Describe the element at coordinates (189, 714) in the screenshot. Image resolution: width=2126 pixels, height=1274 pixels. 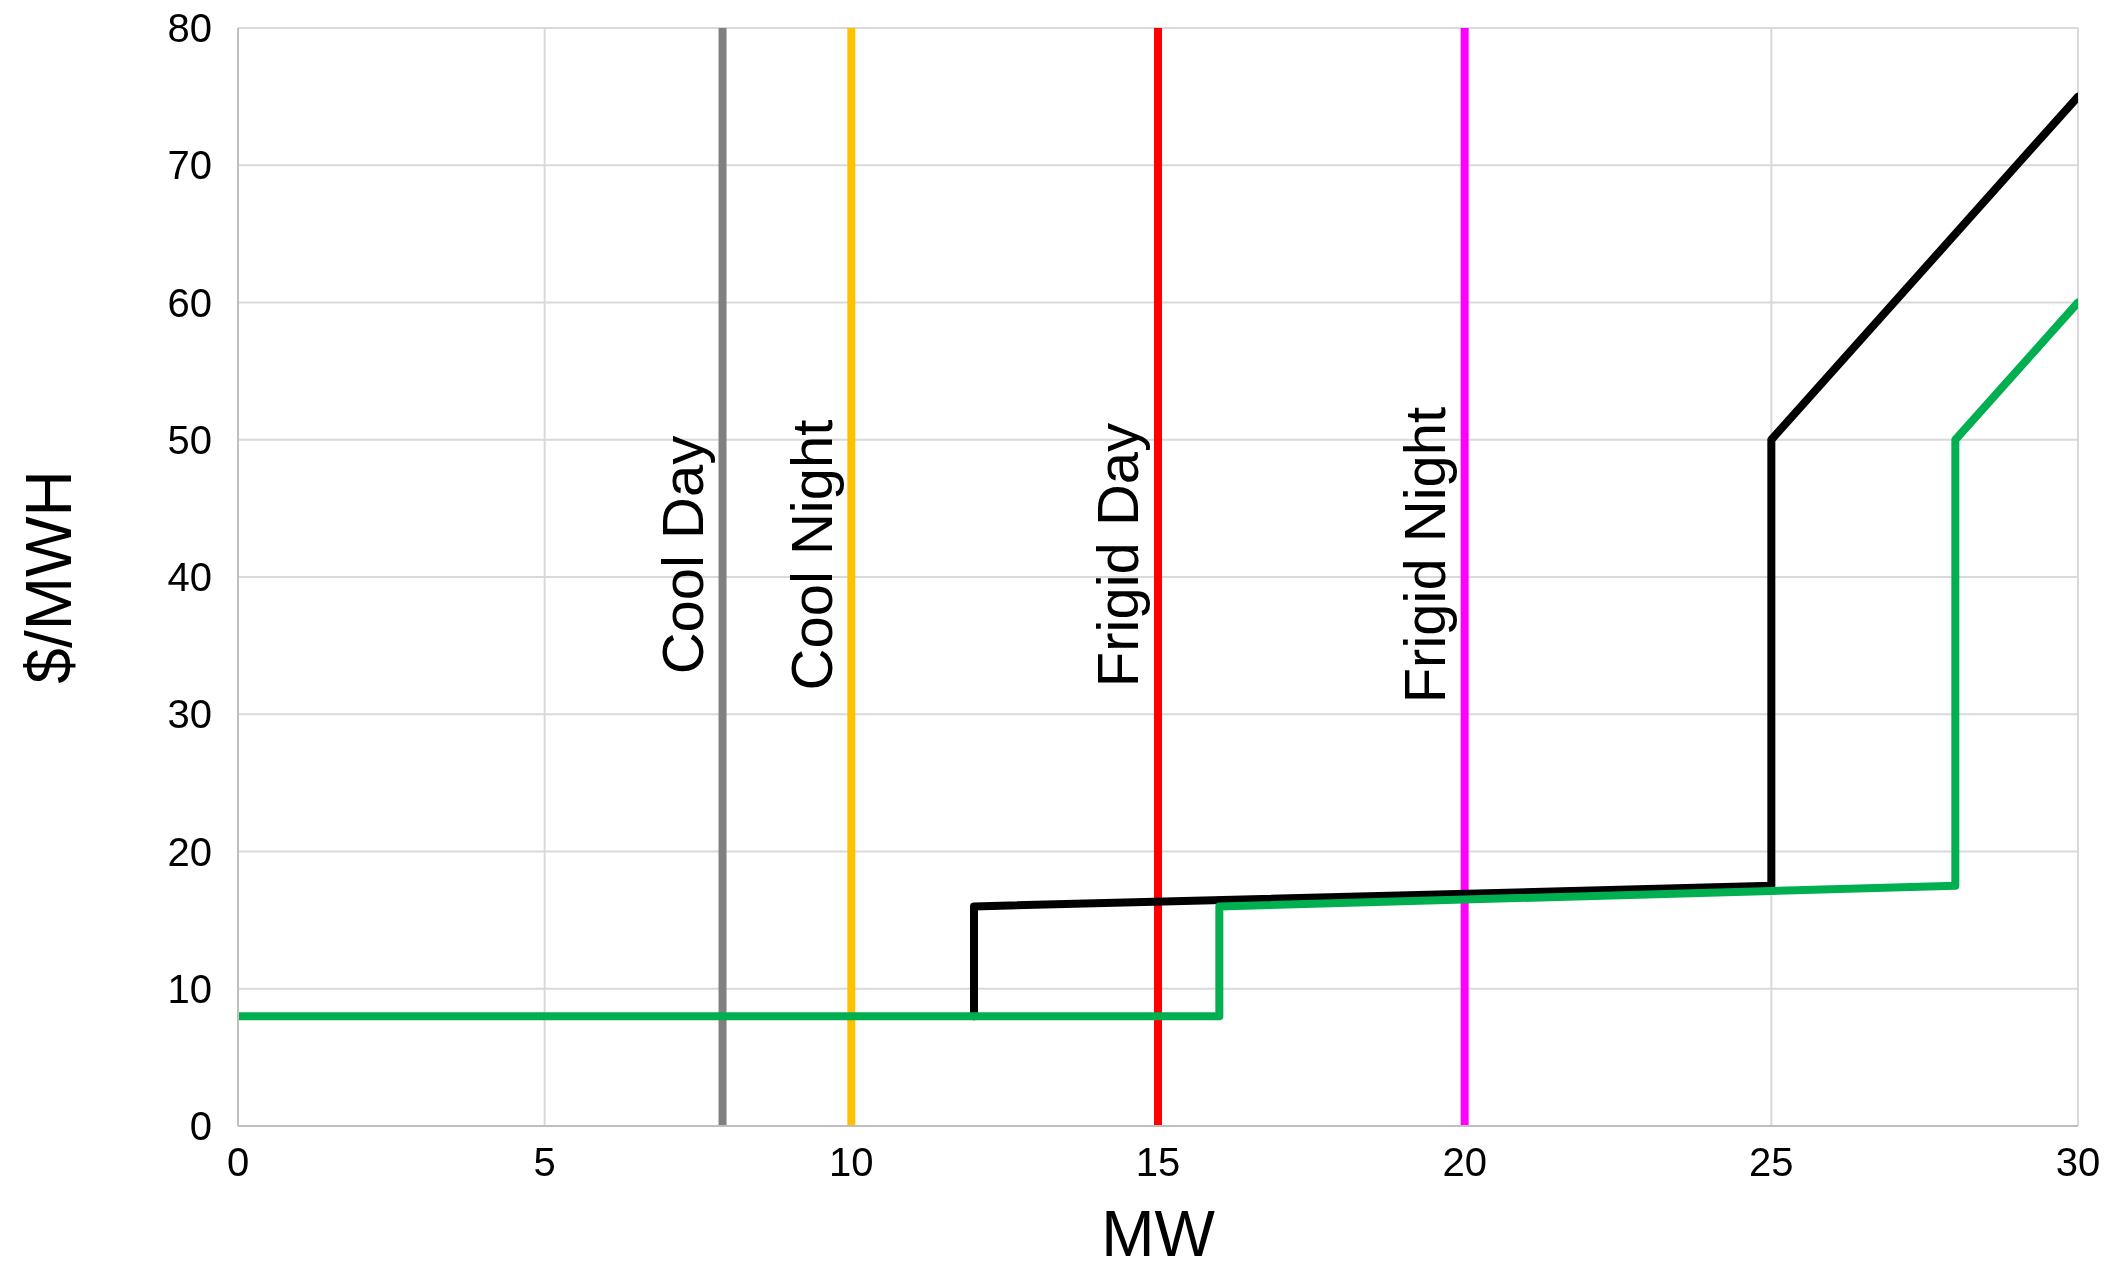
I see `y-tick-label: 30` at that location.